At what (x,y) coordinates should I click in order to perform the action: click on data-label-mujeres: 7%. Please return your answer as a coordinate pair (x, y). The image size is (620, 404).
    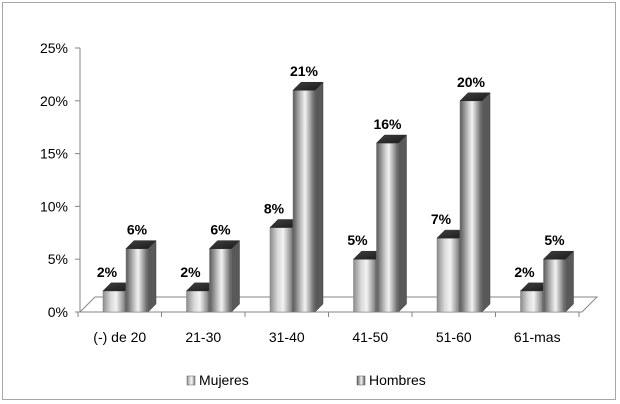
    Looking at the image, I should click on (441, 219).